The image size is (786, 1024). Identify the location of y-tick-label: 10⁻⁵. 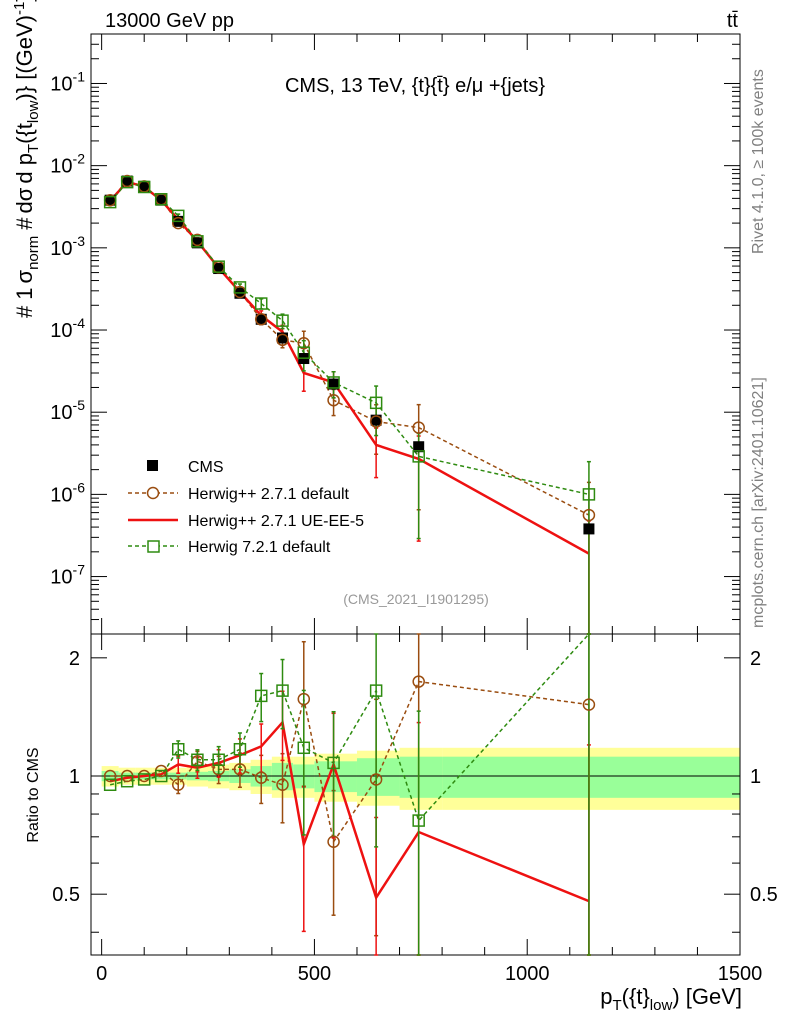
(67, 410).